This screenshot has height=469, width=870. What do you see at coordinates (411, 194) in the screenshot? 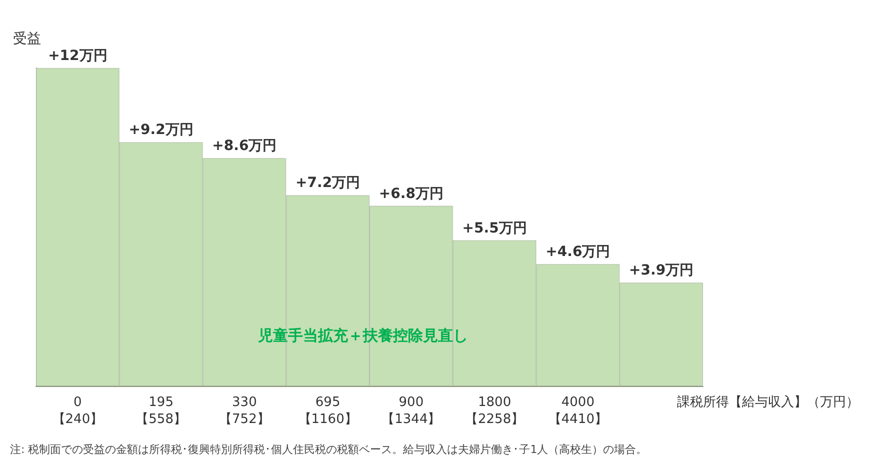
I see `data-label: +6.8万円` at bounding box center [411, 194].